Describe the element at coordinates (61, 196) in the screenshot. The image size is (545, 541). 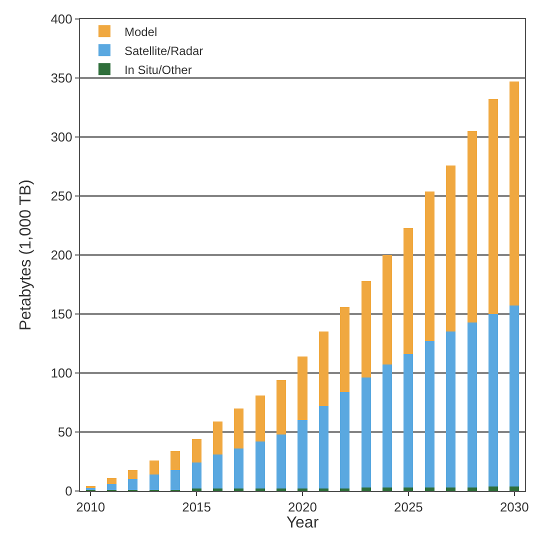
I see `y-tick-label: 250` at that location.